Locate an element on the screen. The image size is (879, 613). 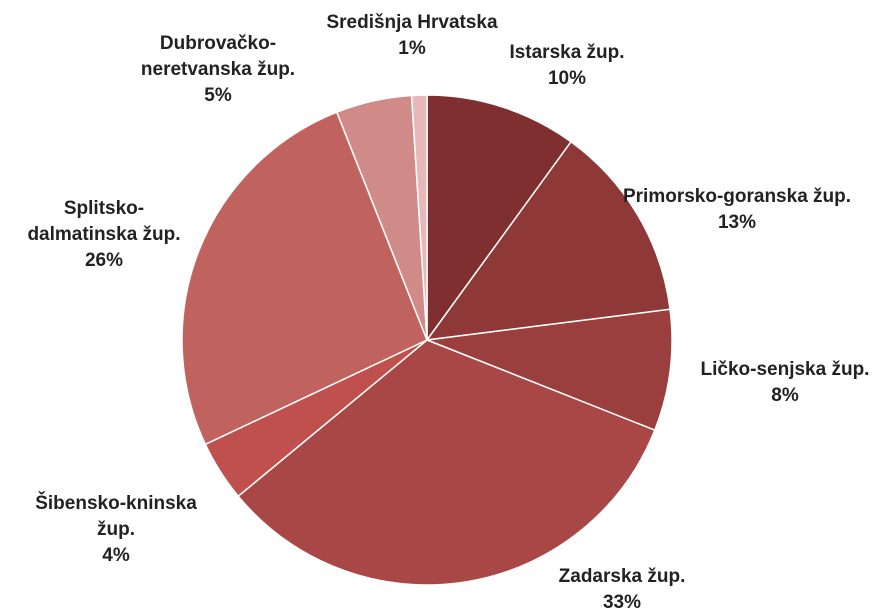
value-label: 8% is located at coordinates (785, 395).